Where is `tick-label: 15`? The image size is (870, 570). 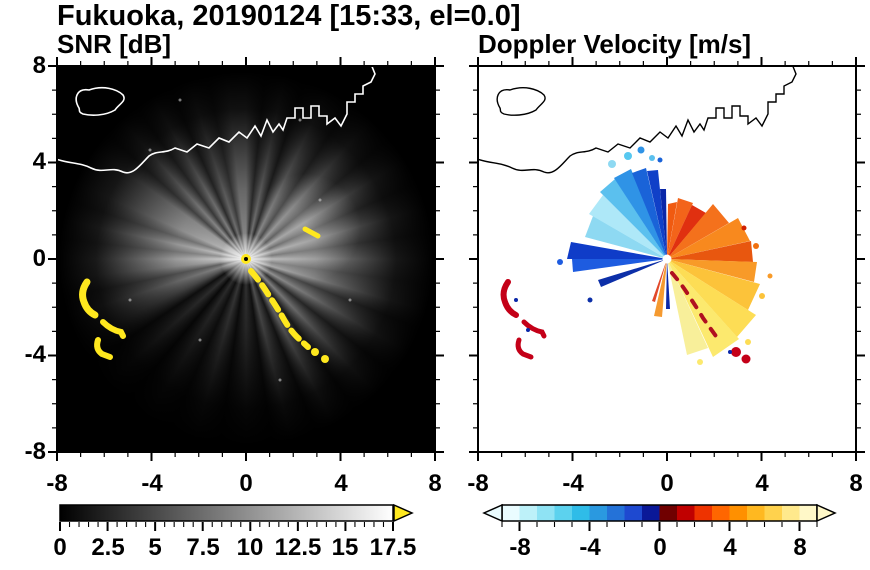 tick-label: 15 is located at coordinates (345, 547).